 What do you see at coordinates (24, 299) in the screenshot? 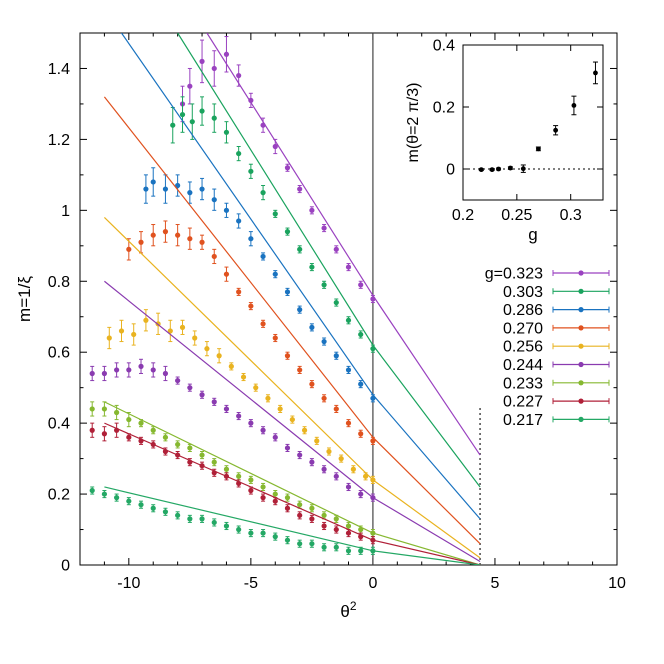
I see `y-axis-label: m=1/ξ` at bounding box center [24, 299].